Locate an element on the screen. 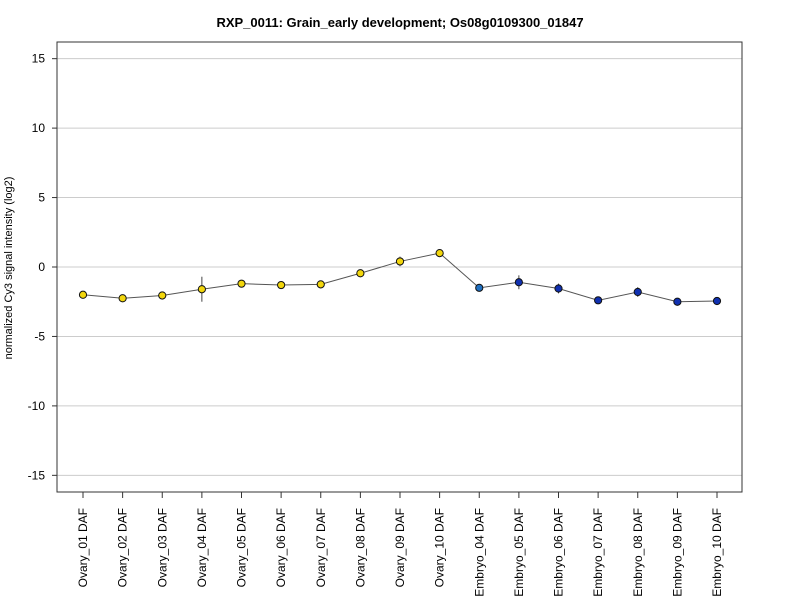 The image size is (800, 600). x-tick-label: Ovary_10 DAF is located at coordinates (440, 547).